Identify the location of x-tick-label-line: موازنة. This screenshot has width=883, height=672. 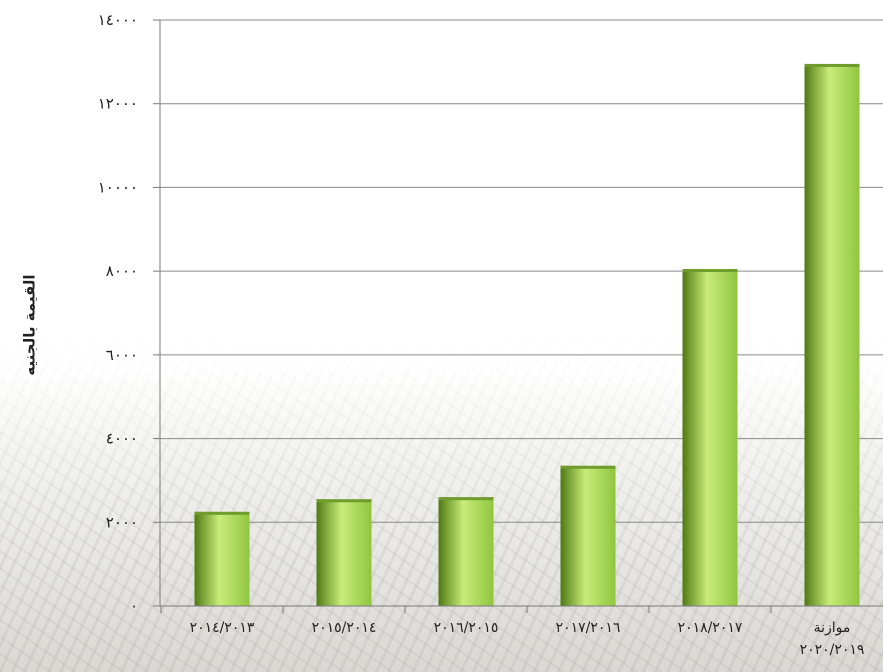
(832, 628).